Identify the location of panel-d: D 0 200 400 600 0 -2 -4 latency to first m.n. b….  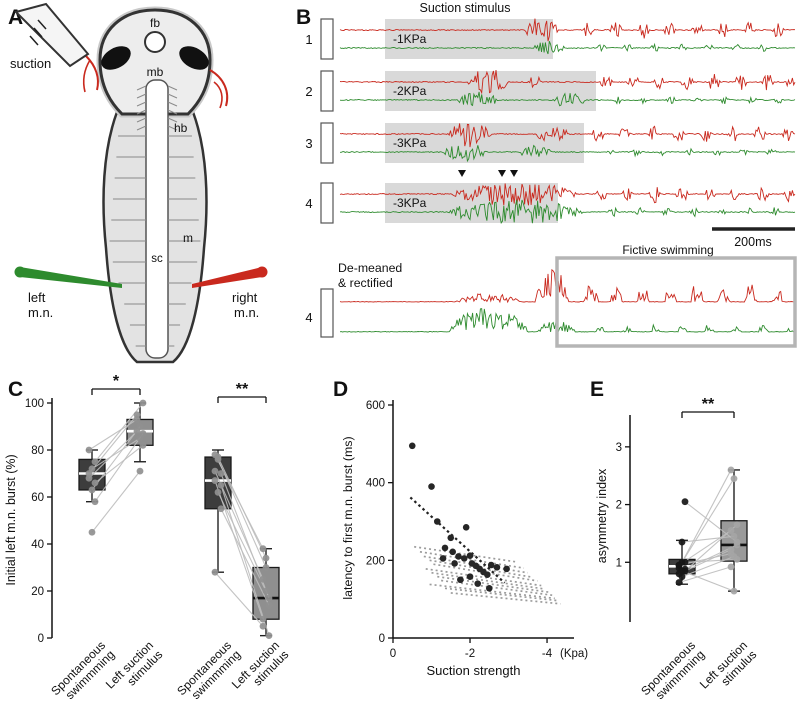
(460, 528).